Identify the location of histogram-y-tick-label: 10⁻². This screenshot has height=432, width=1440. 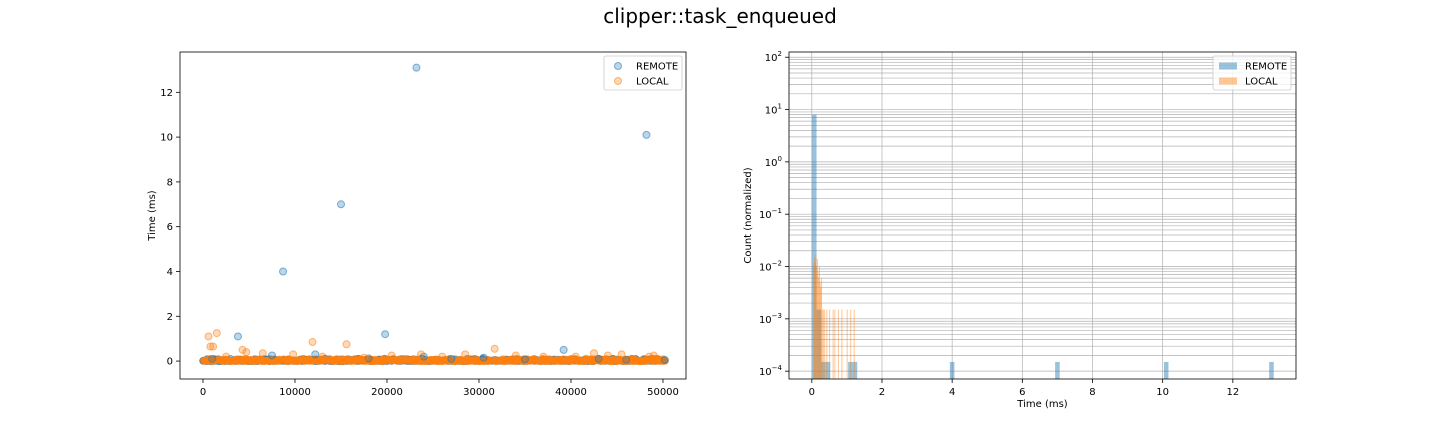
(770, 267).